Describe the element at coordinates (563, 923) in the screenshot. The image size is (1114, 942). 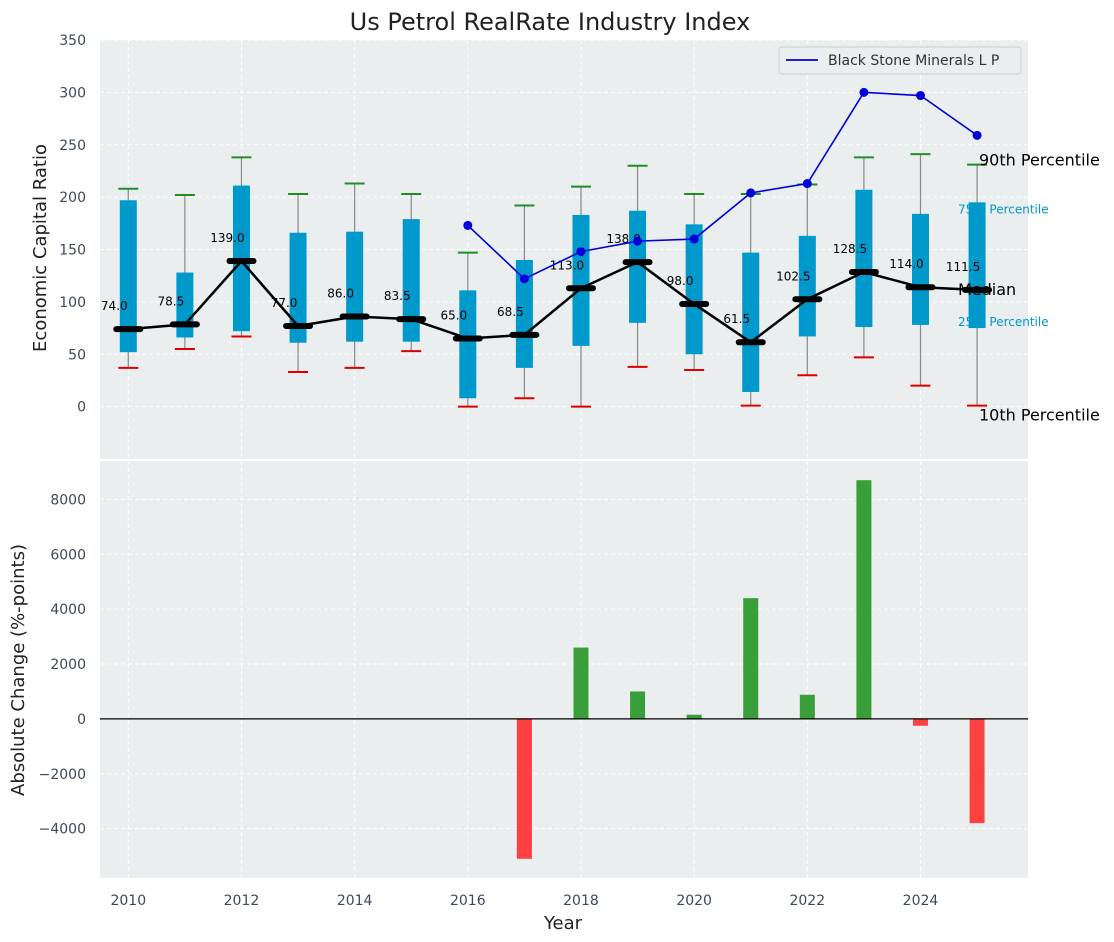
I see `x-axis-label: Year` at that location.